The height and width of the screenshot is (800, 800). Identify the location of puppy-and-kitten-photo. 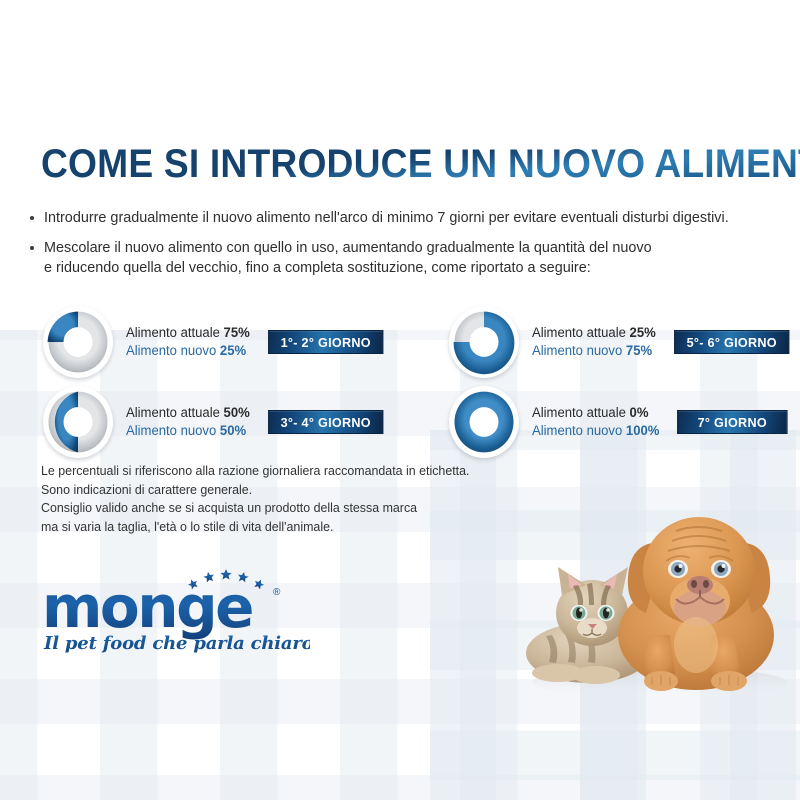
(650, 600).